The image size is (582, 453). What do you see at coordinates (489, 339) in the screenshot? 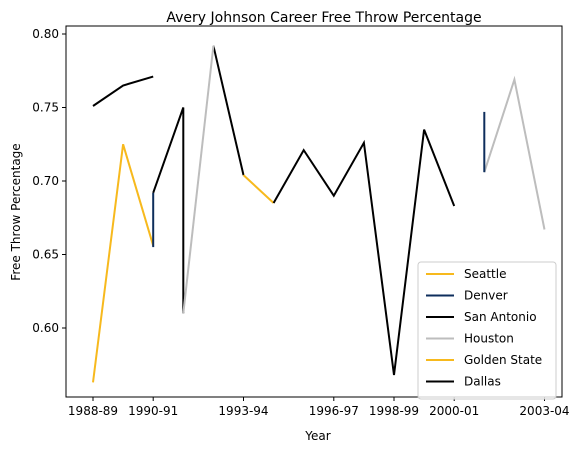
I see `legend-entry: Houston` at bounding box center [489, 339].